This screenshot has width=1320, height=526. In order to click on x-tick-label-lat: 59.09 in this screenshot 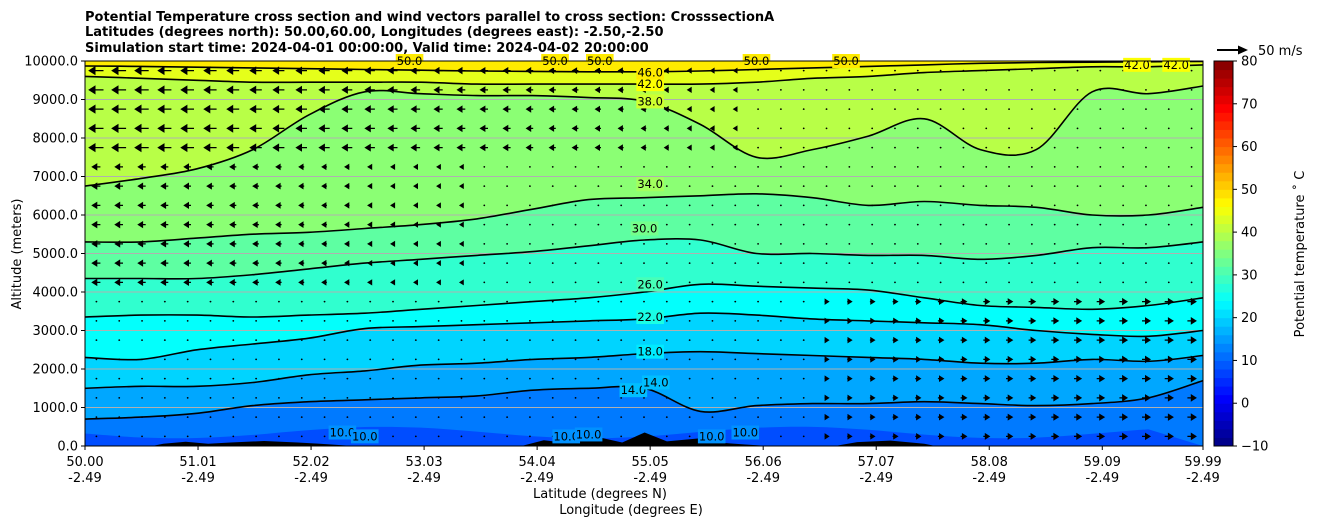, I will do `click(1102, 462)`.